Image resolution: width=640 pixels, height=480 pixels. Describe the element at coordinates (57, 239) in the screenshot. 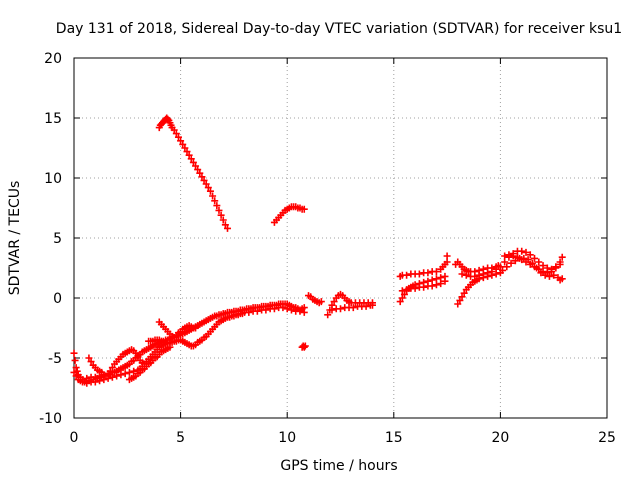

I see `y-tick-label: 5` at that location.